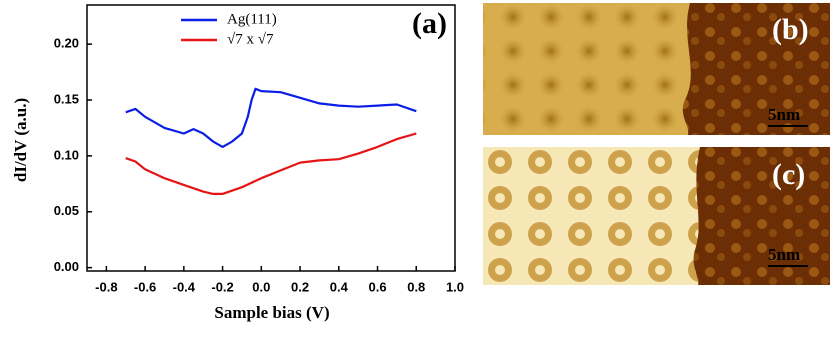 Image resolution: width=830 pixels, height=339 pixels. I want to click on x-tick-label: -0.4, so click(184, 286).